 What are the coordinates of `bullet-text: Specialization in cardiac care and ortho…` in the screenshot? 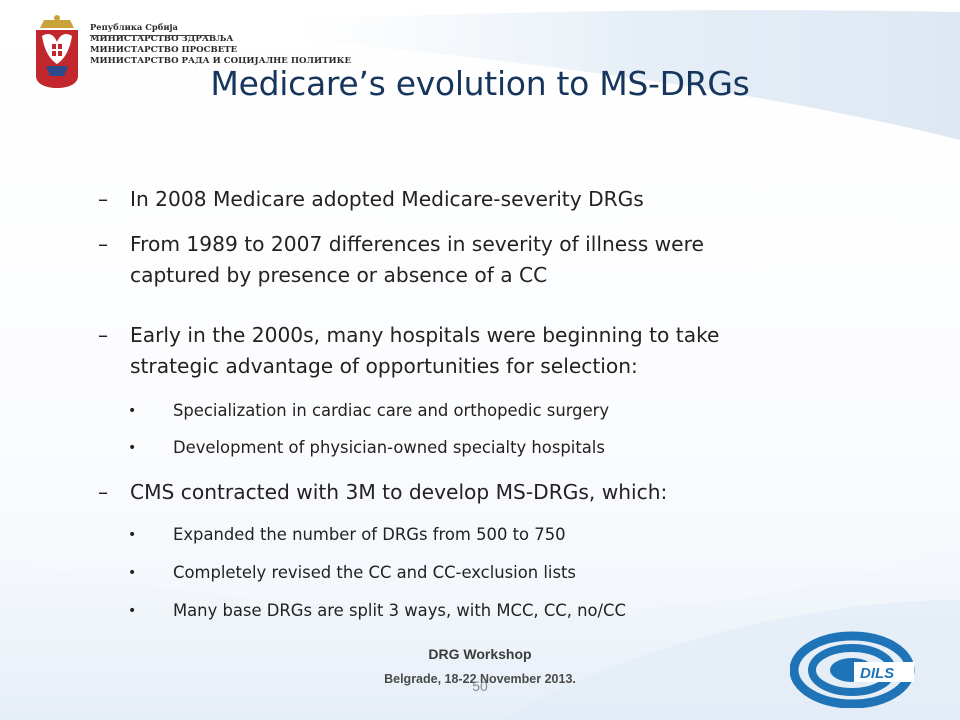 It's located at (391, 410).